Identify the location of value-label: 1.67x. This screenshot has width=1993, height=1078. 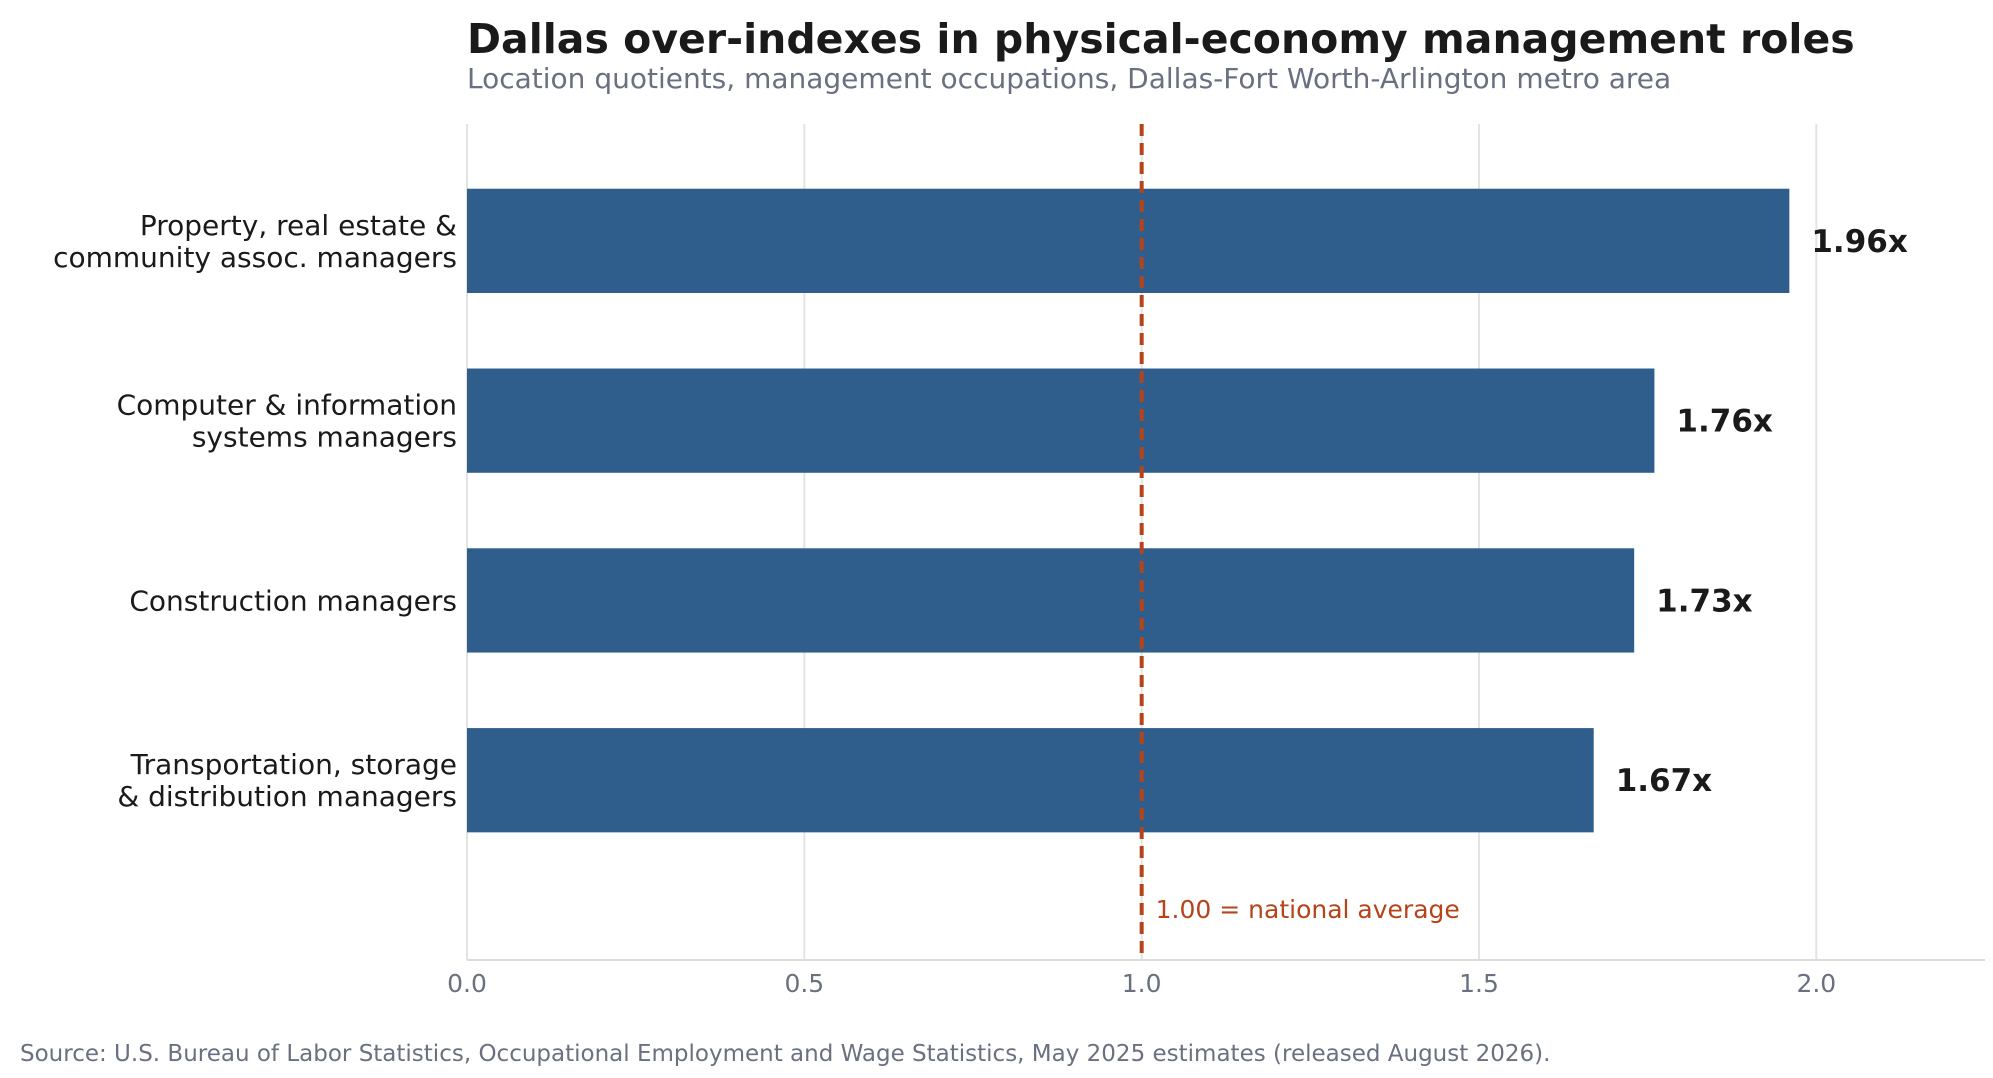
(1664, 781).